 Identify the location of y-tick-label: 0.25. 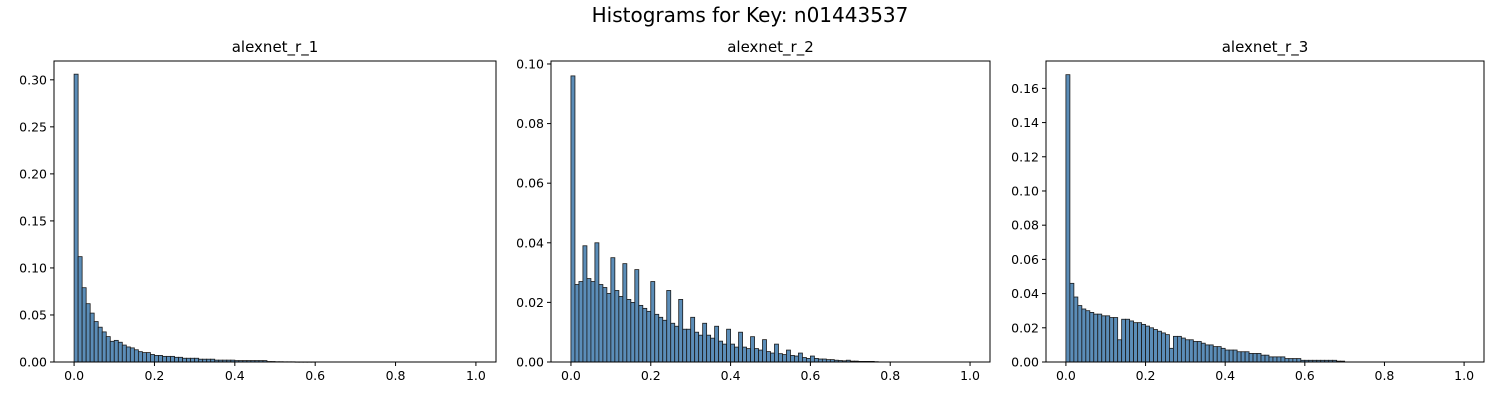
(33, 126).